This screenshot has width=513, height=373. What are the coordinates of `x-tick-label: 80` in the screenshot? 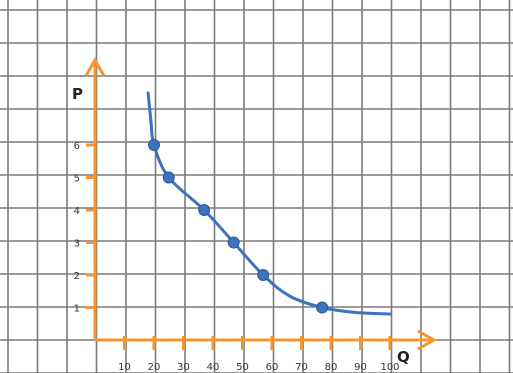 It's located at (331, 367).